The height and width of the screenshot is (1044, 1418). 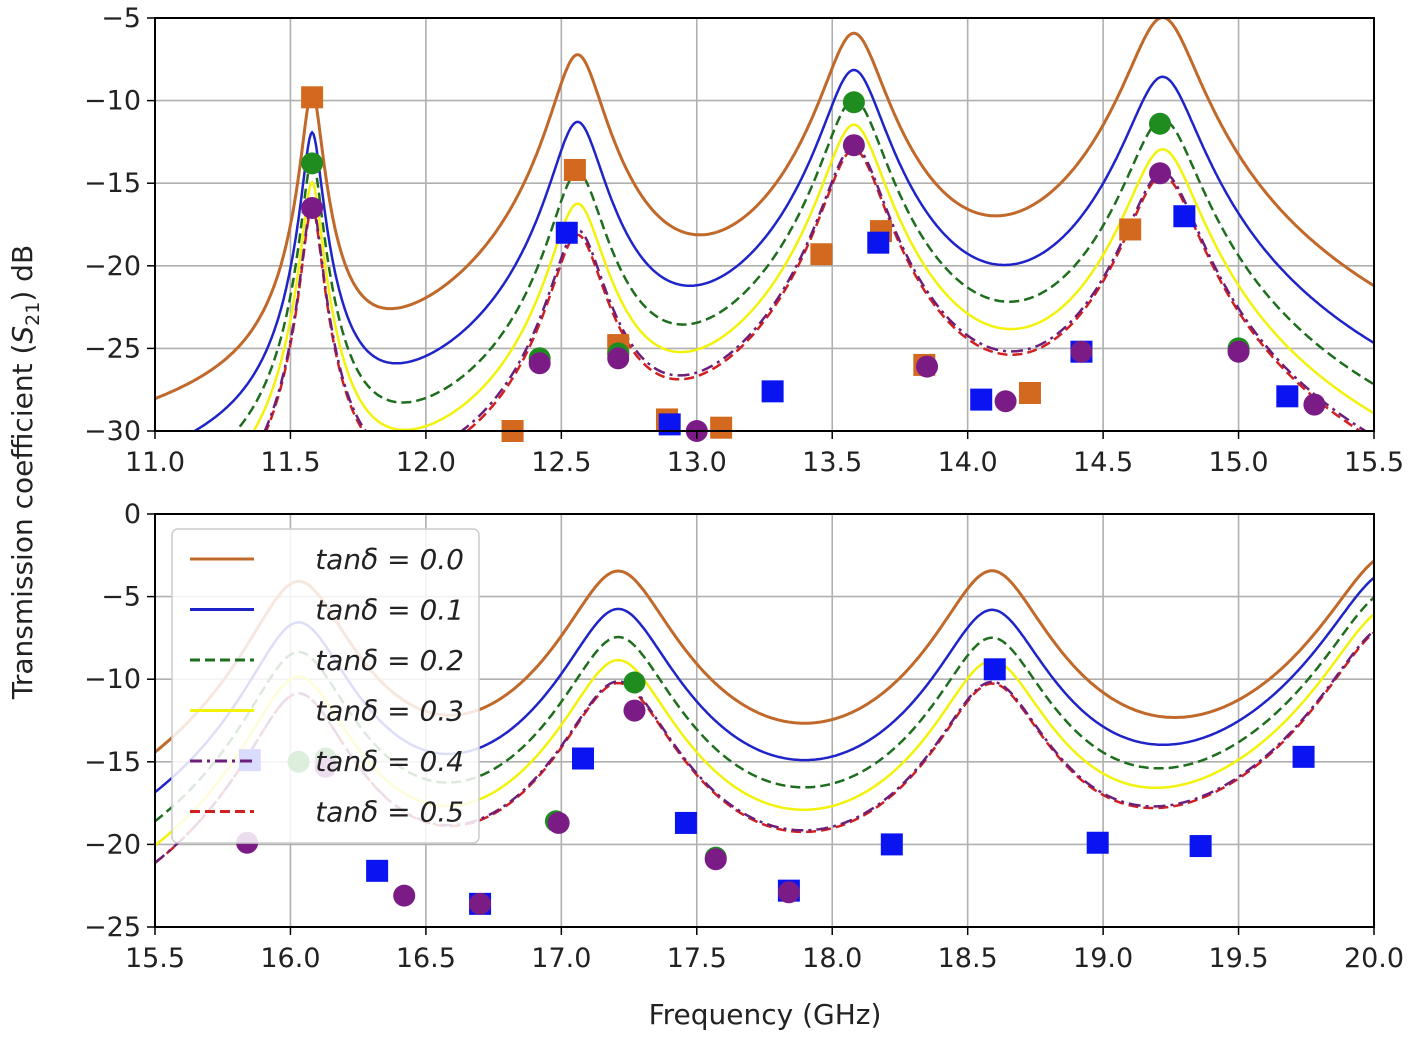 What do you see at coordinates (112, 431) in the screenshot?
I see `y-tick-label: −30` at bounding box center [112, 431].